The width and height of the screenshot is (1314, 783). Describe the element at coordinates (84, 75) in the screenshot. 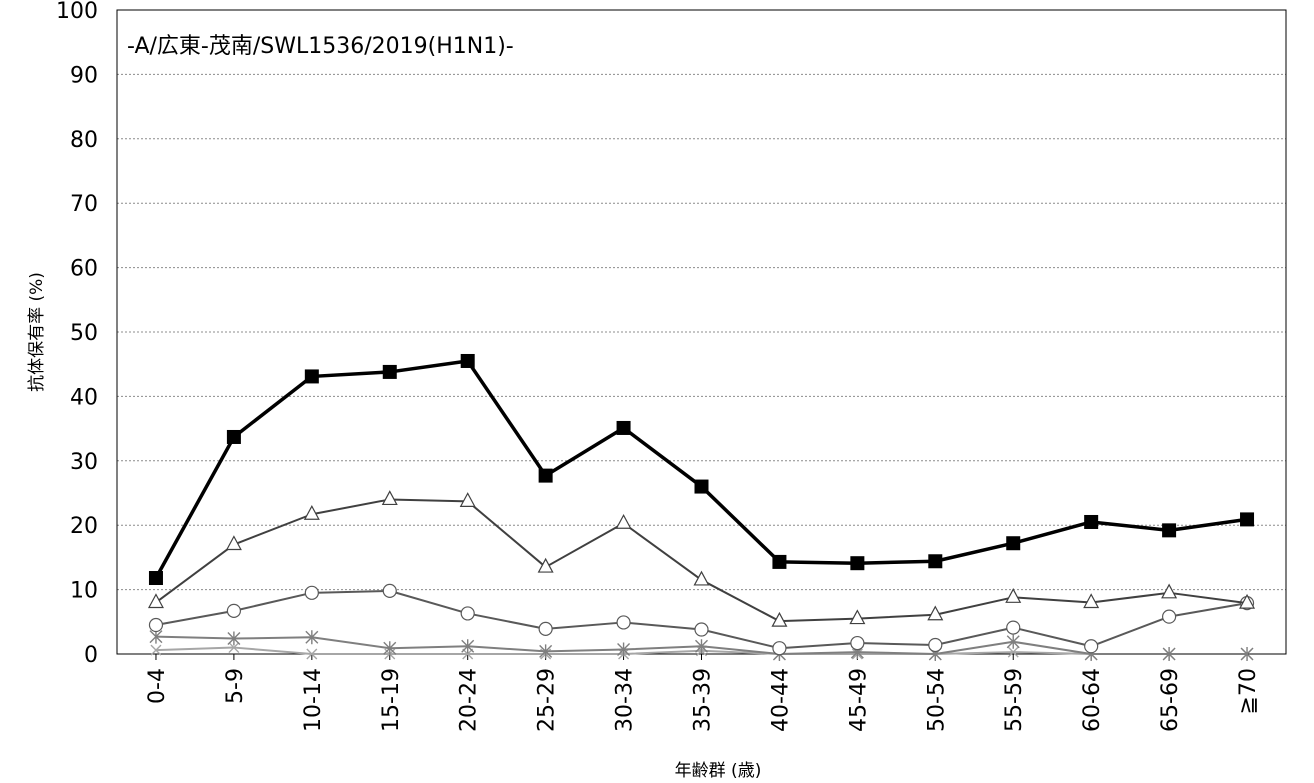

I see `y-tick-label: 90` at that location.